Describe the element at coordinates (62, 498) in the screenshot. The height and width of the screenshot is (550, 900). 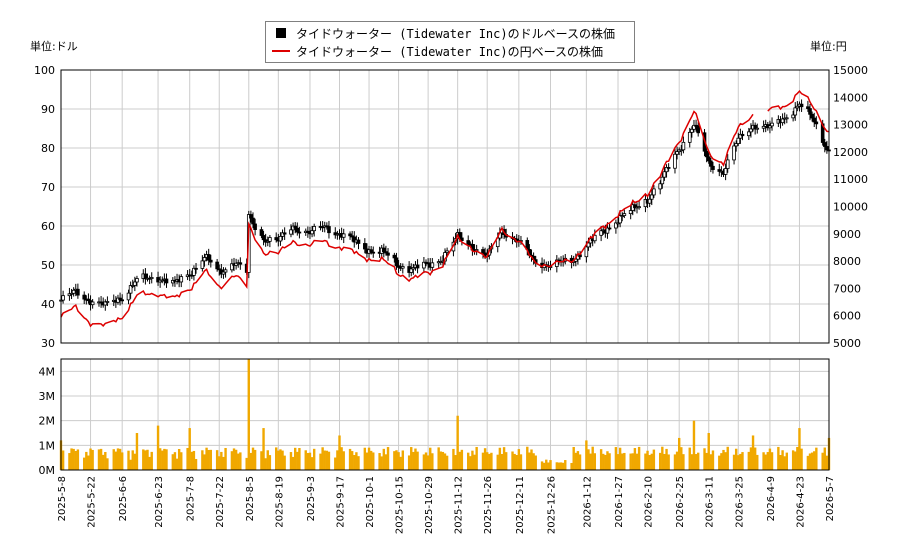
I see `x-tick-label: 2025-5-8` at that location.